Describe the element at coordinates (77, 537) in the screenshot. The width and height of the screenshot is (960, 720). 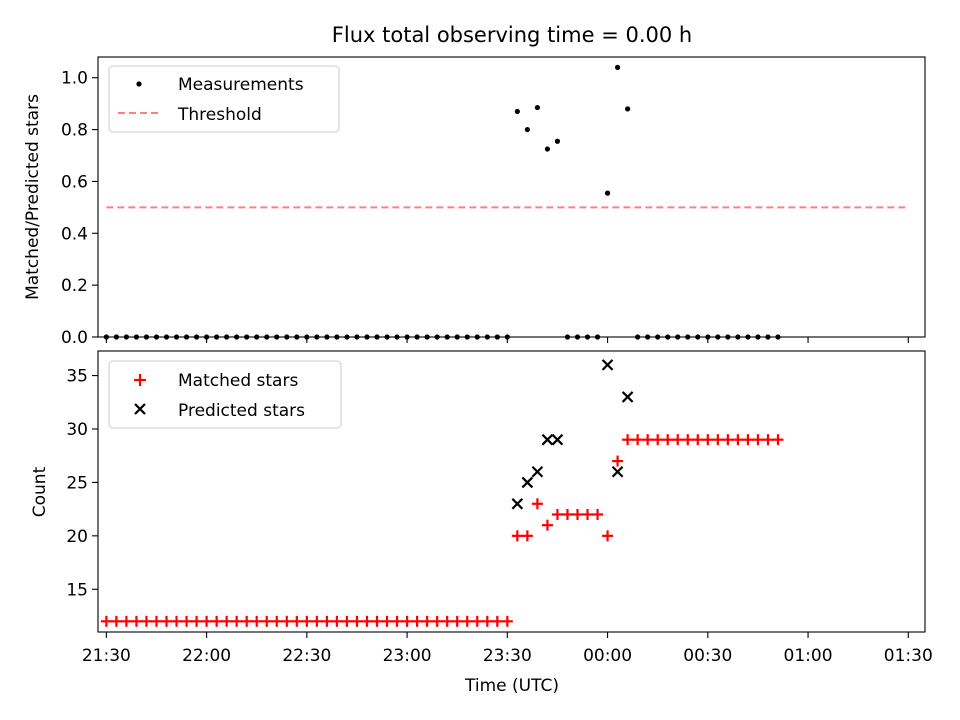
I see `bottom-y-tick-label: 20` at that location.